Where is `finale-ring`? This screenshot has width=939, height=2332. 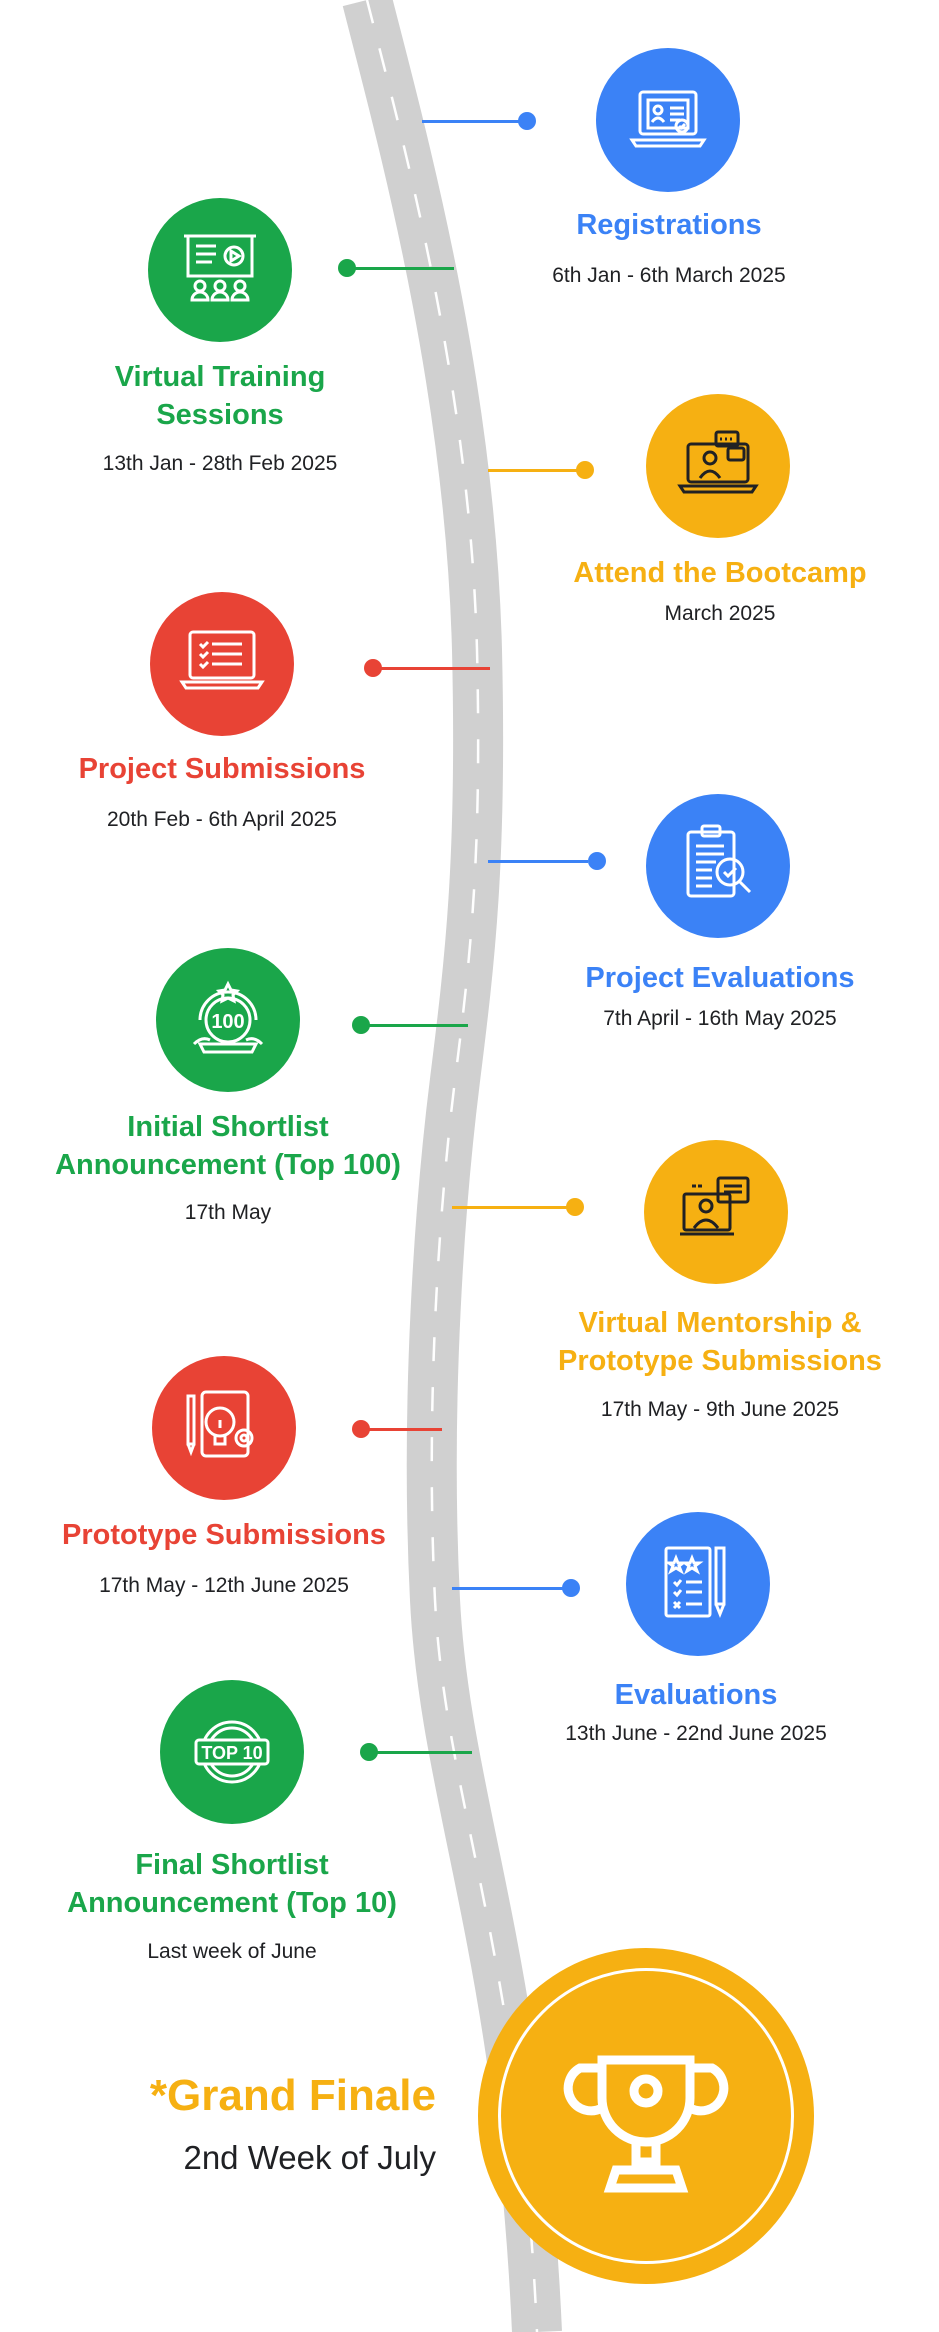
finale-ring is located at coordinates (646, 2116).